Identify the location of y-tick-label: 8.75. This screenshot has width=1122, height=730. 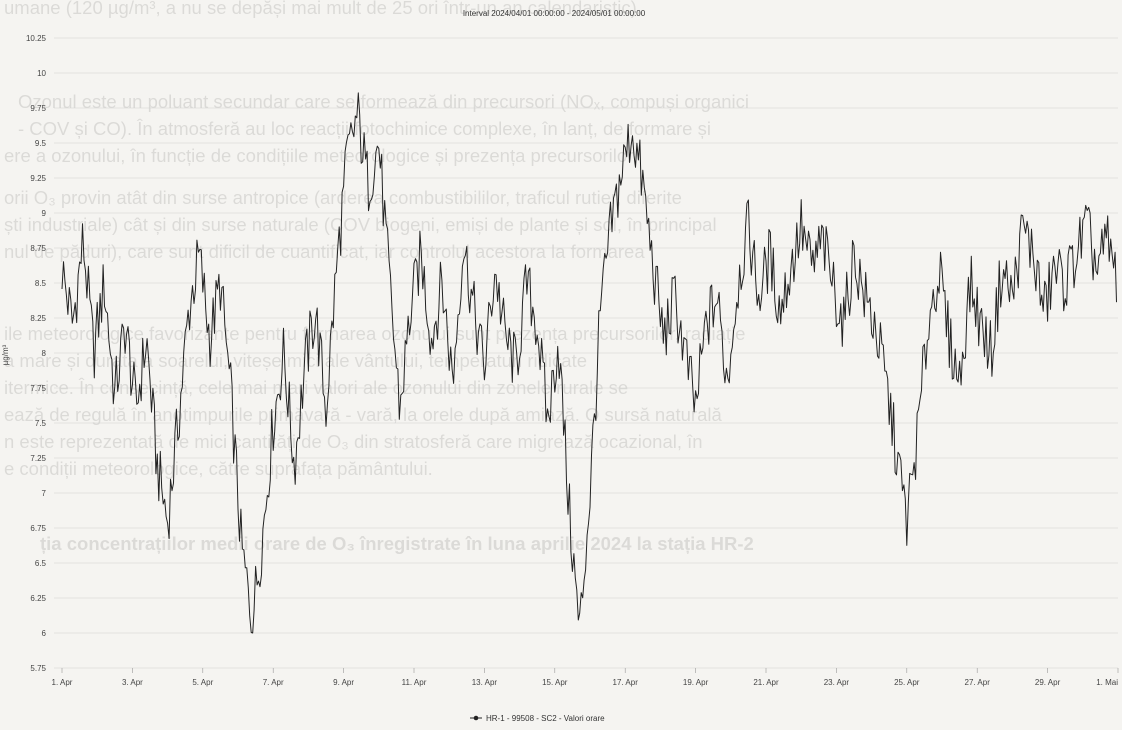
(38, 248).